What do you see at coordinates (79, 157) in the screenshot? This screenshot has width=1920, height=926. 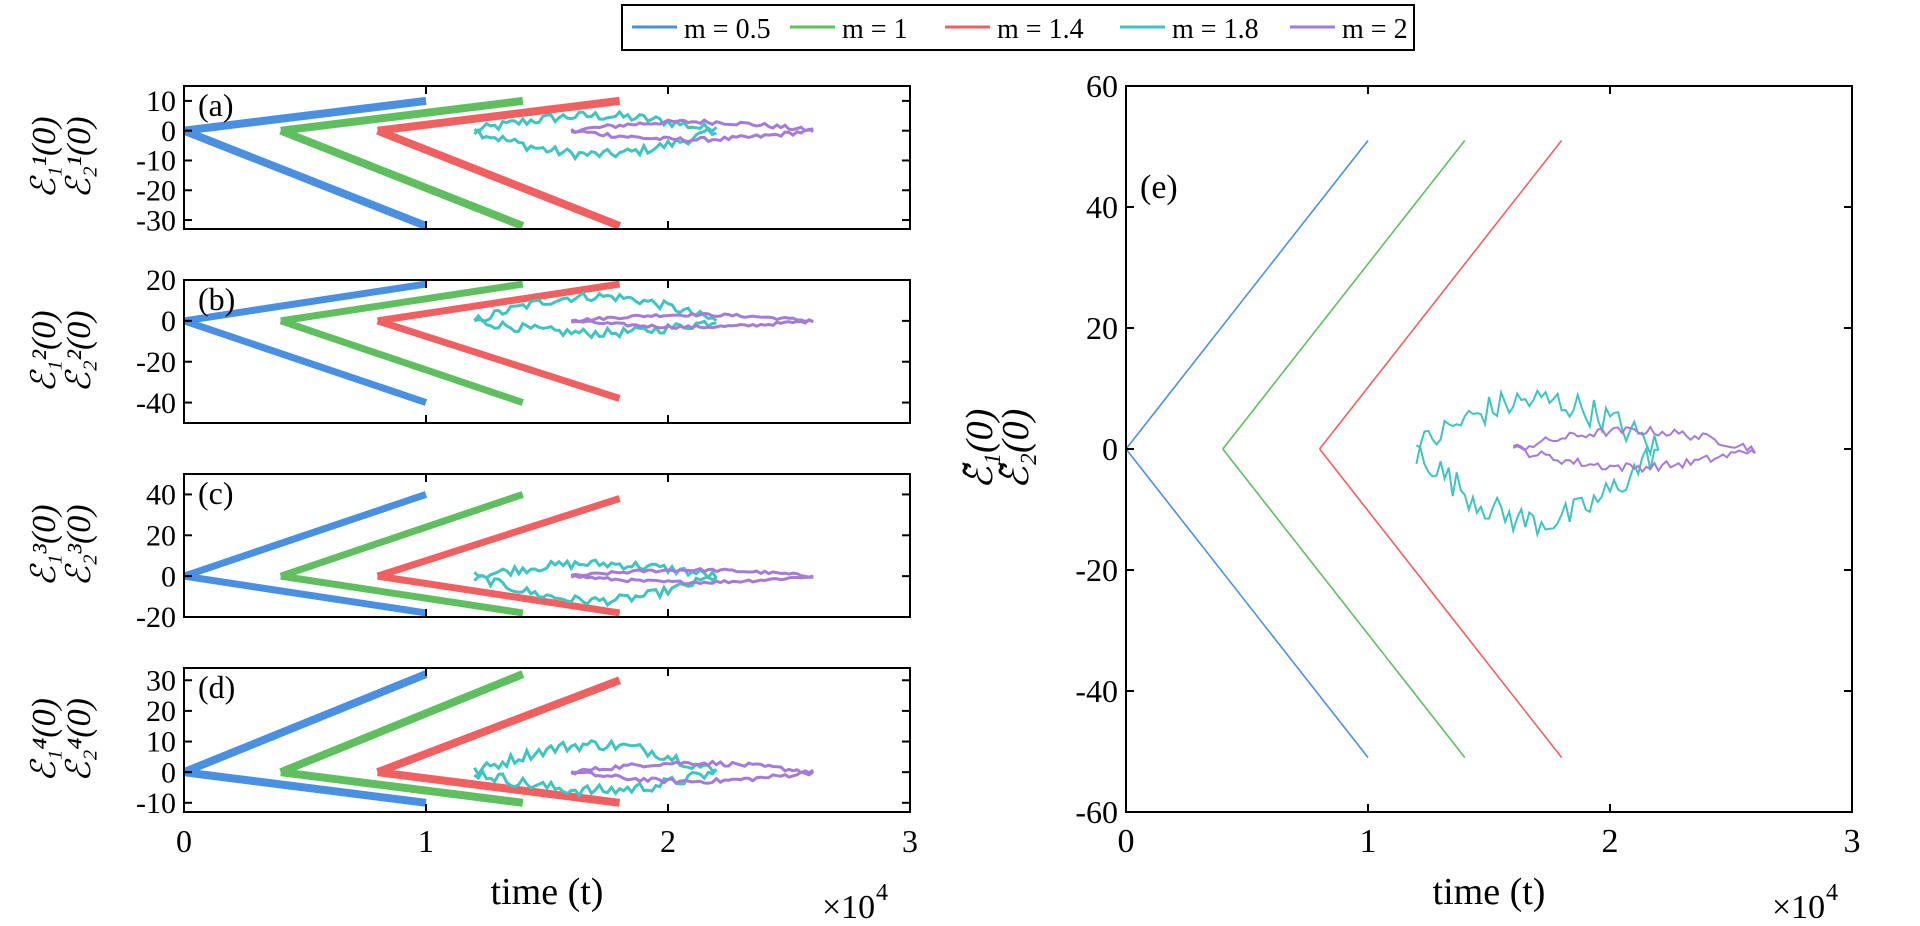 I see `y-axis-label: ℰ₂¹(0)` at bounding box center [79, 157].